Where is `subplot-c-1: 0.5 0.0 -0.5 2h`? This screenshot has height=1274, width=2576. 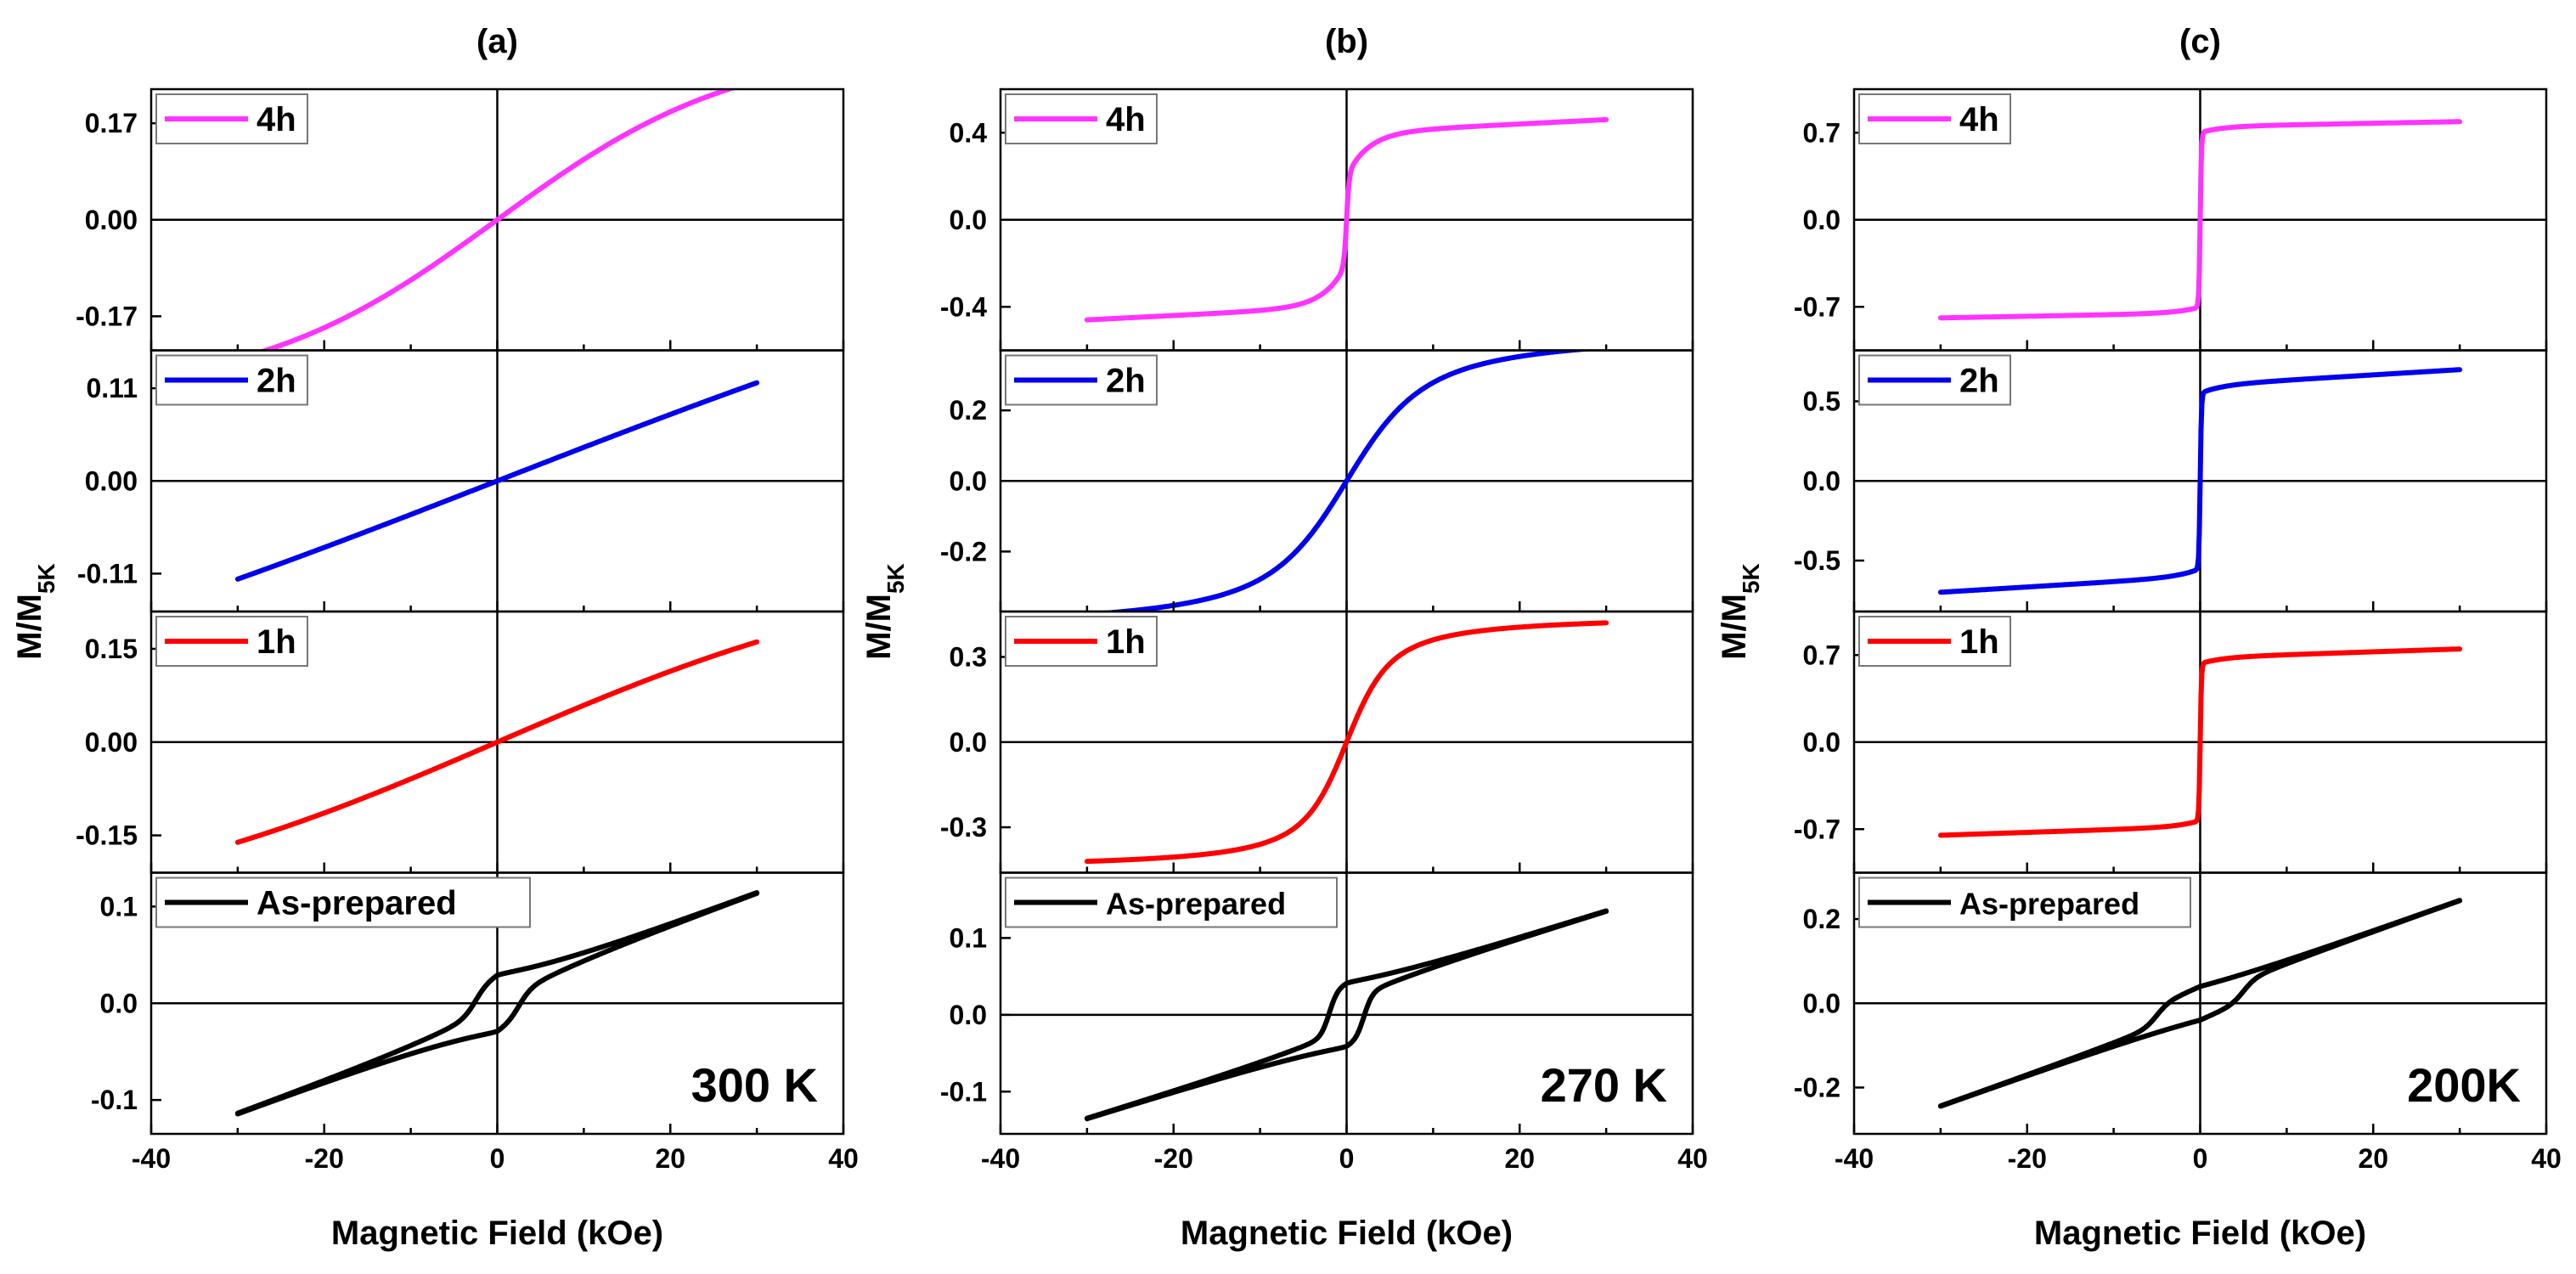
subplot-c-1: 0.5 0.0 -0.5 2h is located at coordinates (2171, 481).